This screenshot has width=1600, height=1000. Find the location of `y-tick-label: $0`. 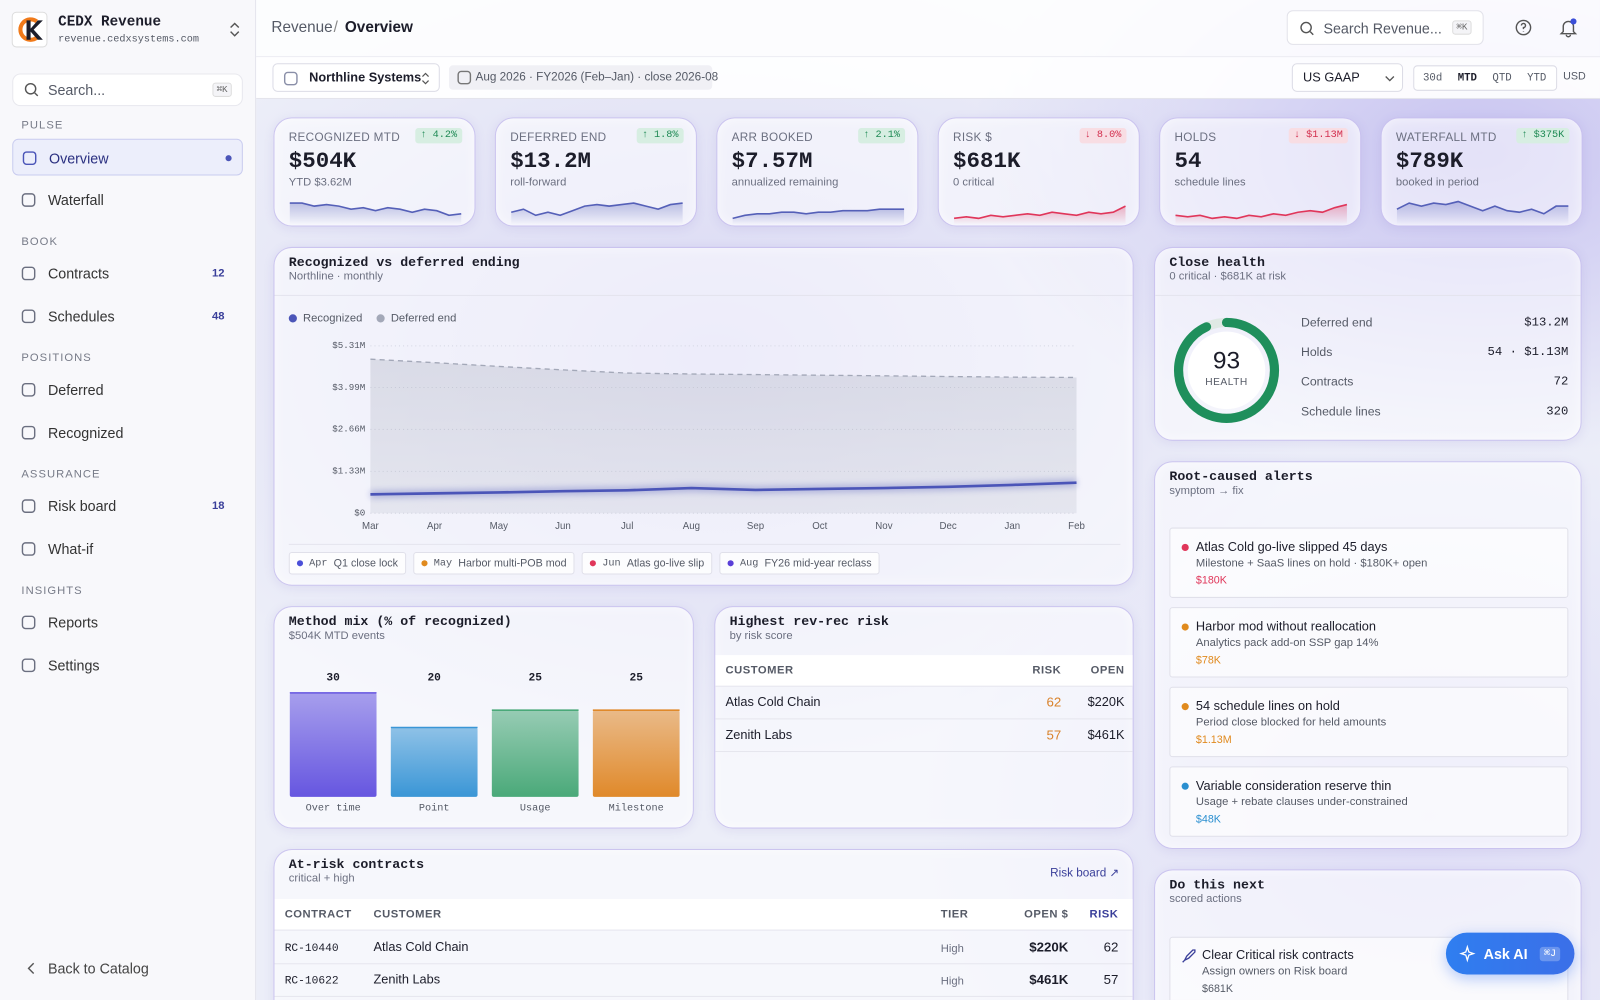

y-tick-label: $0 is located at coordinates (360, 513).